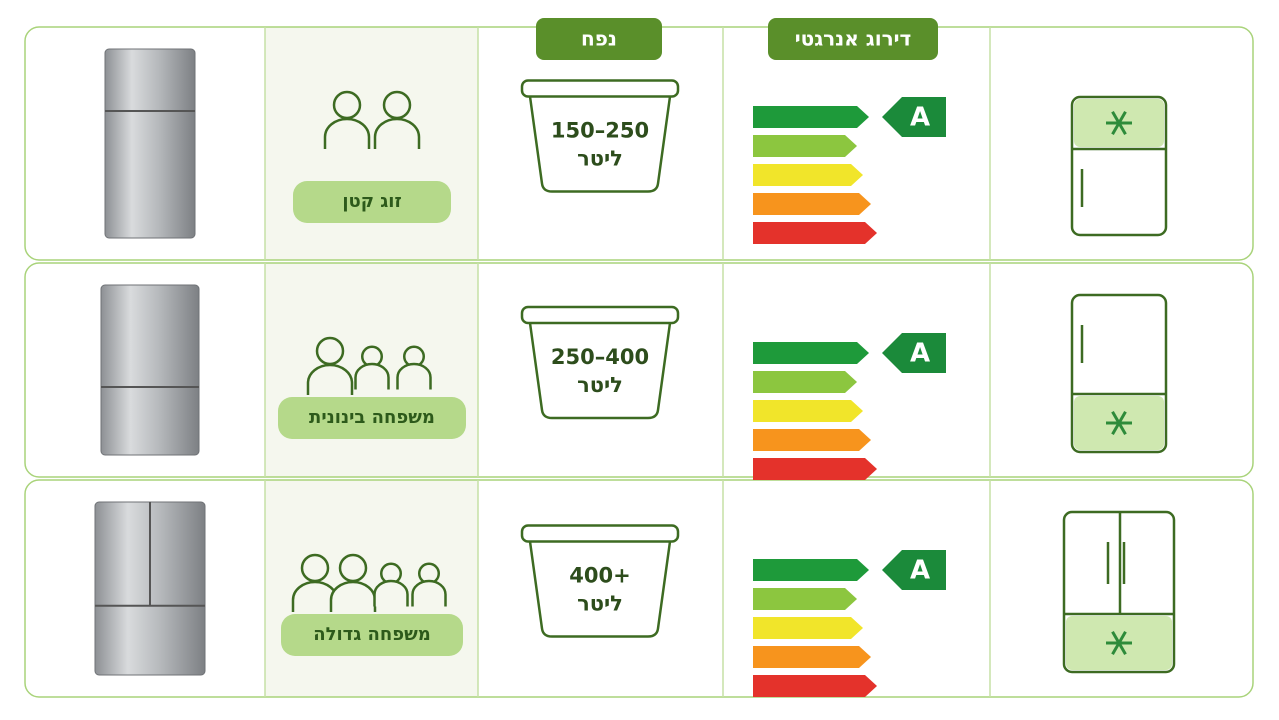 The height and width of the screenshot is (720, 1279). I want to click on header-capacity: נפח, so click(599, 39).